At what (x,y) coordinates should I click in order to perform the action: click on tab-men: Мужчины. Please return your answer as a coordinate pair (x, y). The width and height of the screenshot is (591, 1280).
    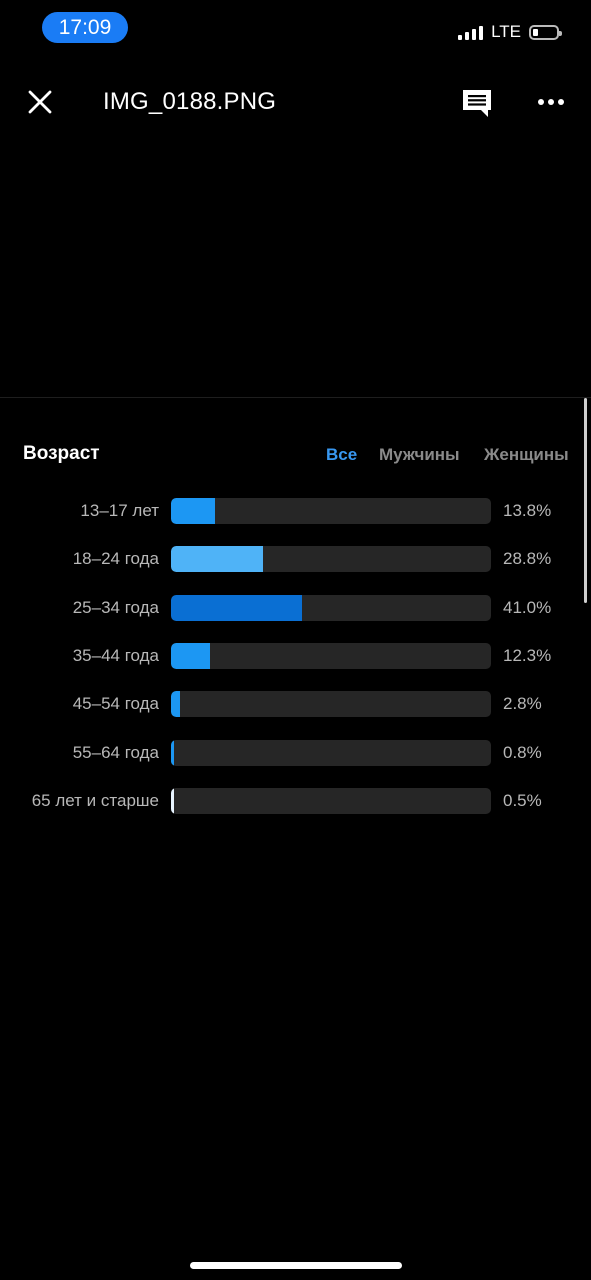
    Looking at the image, I should click on (419, 454).